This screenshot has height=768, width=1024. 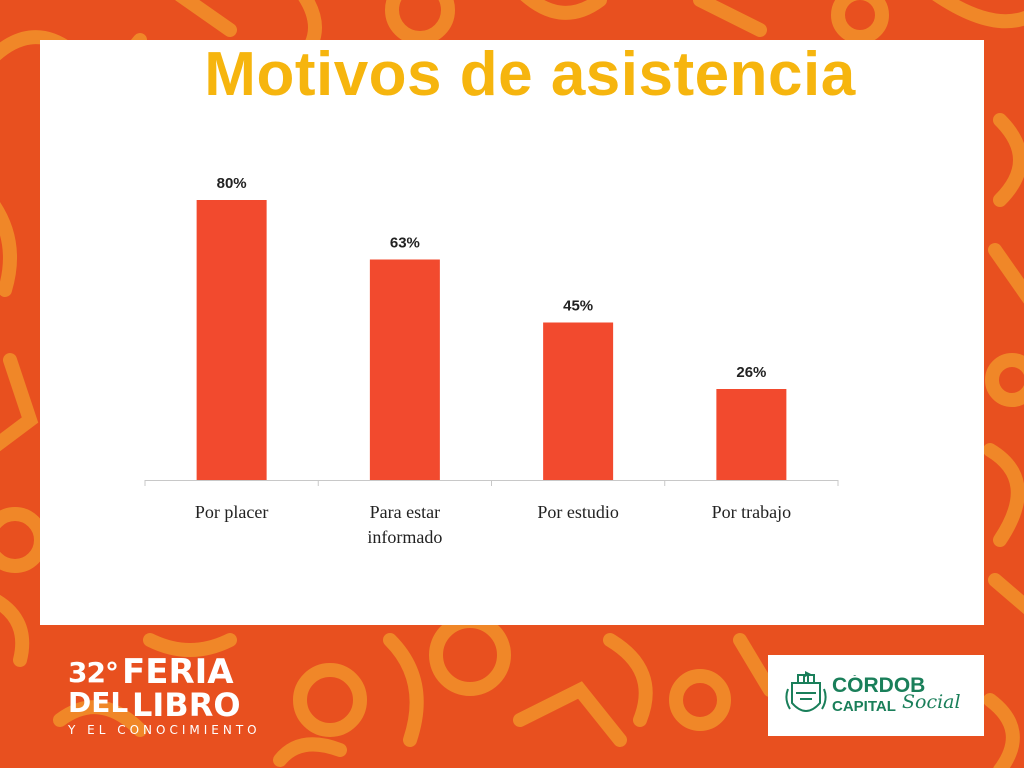 What do you see at coordinates (232, 183) in the screenshot?
I see `data-label: 80%` at bounding box center [232, 183].